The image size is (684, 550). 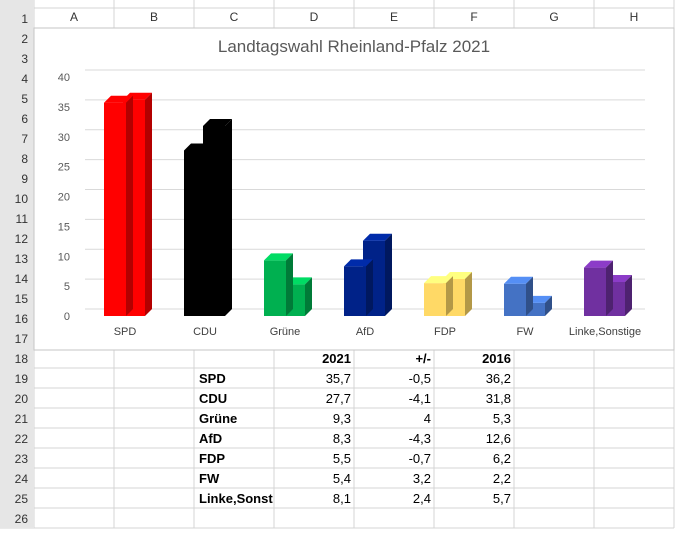 What do you see at coordinates (553, 17) in the screenshot?
I see `column-label-G: G` at bounding box center [553, 17].